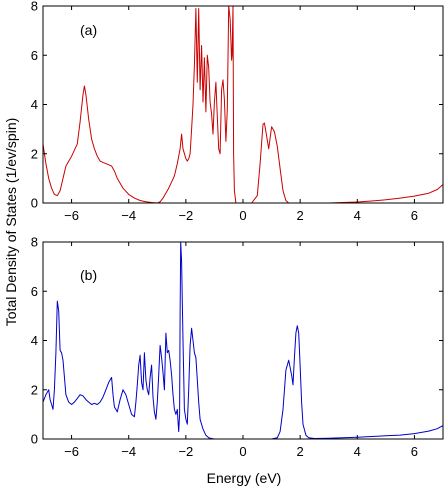 The width and height of the screenshot is (445, 488). What do you see at coordinates (185, 215) in the screenshot?
I see `panel-a-x-tick-label: −2` at bounding box center [185, 215].